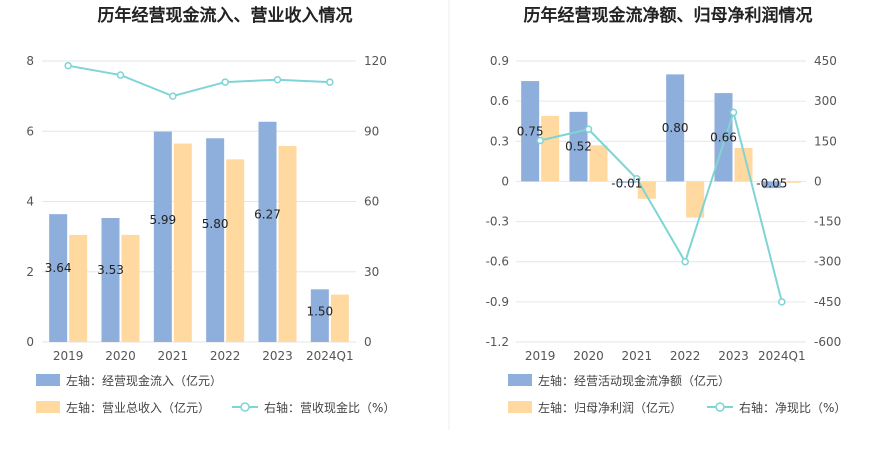  Describe the element at coordinates (499, 141) in the screenshot. I see `left-axis-tick: 0.3` at that location.